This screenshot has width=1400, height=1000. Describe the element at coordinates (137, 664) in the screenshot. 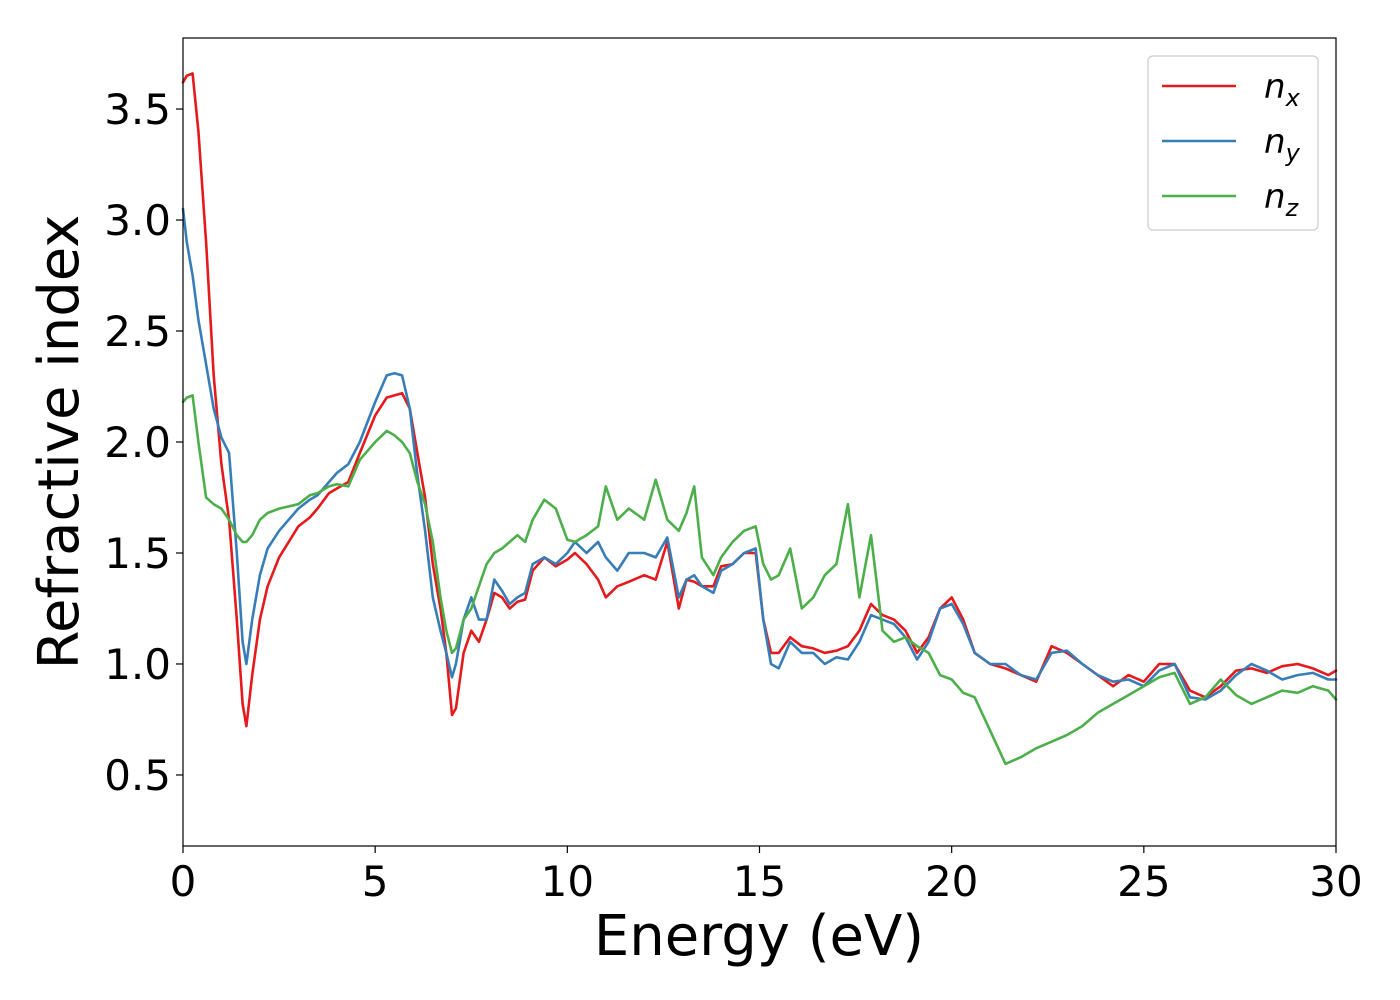

I see `y-tick-label: 1.0` at that location.